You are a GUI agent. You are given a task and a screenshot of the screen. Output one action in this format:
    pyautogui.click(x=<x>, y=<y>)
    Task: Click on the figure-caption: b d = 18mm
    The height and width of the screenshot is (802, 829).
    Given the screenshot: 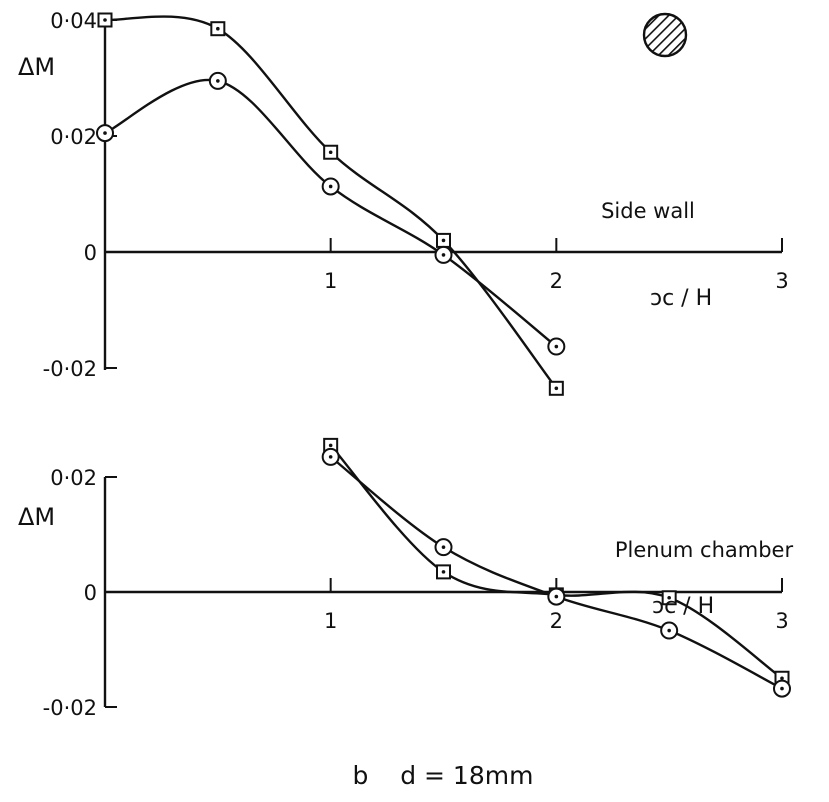 What is the action you would take?
    pyautogui.click(x=443, y=775)
    